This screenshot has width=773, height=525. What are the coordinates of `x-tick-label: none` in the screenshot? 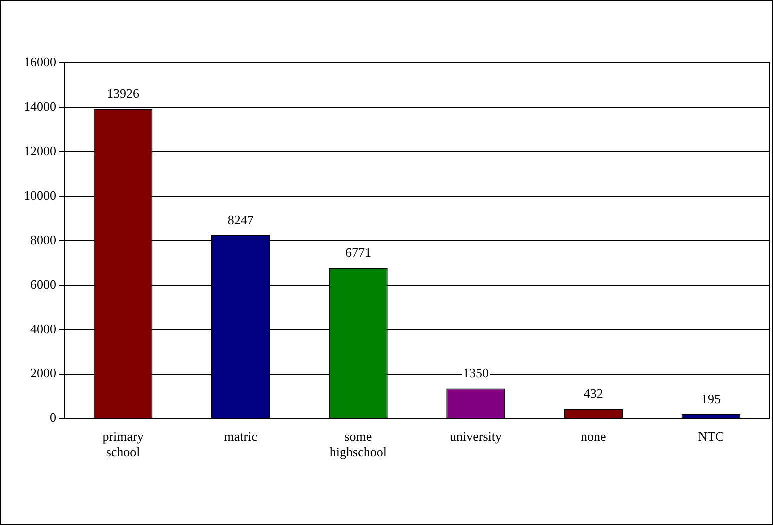 It's located at (593, 436).